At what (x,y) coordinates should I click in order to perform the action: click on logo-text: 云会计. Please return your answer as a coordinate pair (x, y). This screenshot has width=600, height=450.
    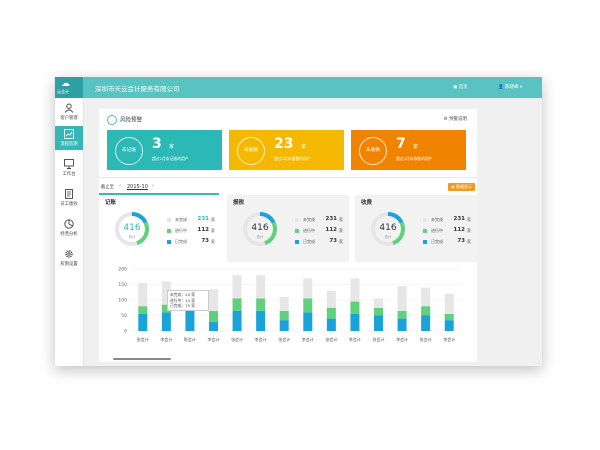
    Looking at the image, I should click on (63, 91).